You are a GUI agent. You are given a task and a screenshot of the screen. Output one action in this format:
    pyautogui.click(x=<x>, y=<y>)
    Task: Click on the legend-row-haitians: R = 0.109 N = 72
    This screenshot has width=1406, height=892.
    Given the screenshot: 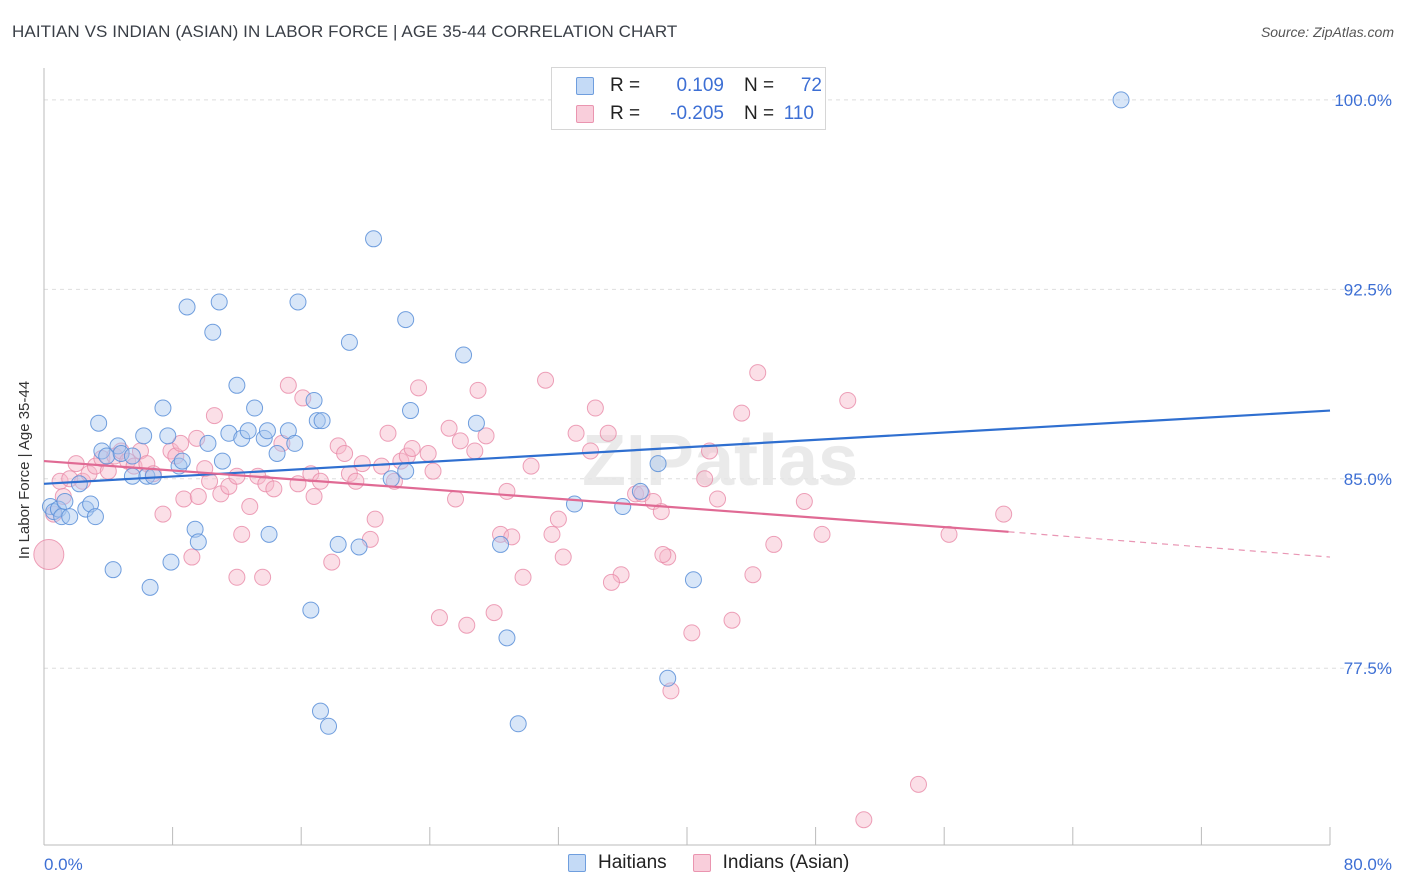 What is the action you would take?
    pyautogui.click(x=699, y=86)
    